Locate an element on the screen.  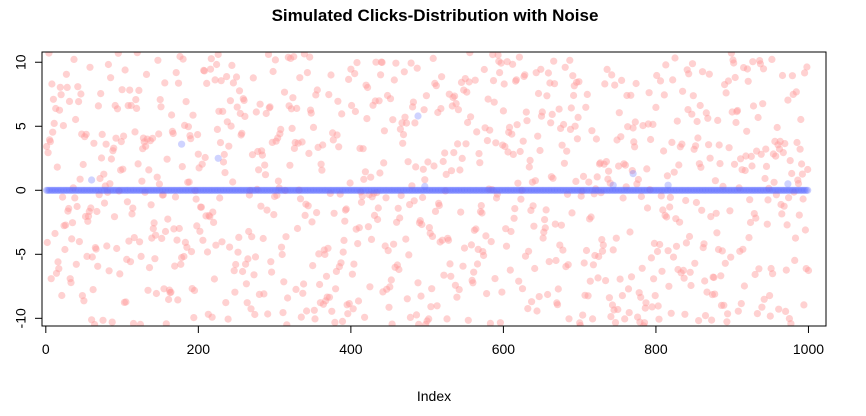
x-tick-label: 0 is located at coordinates (46, 349).